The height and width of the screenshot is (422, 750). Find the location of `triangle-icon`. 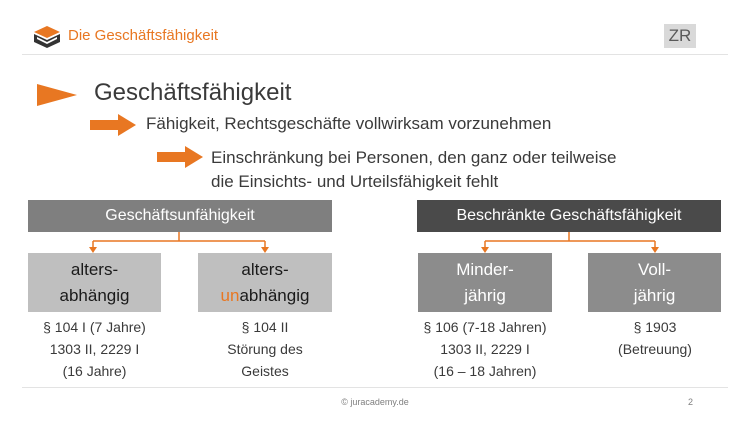

triangle-icon is located at coordinates (57, 95).